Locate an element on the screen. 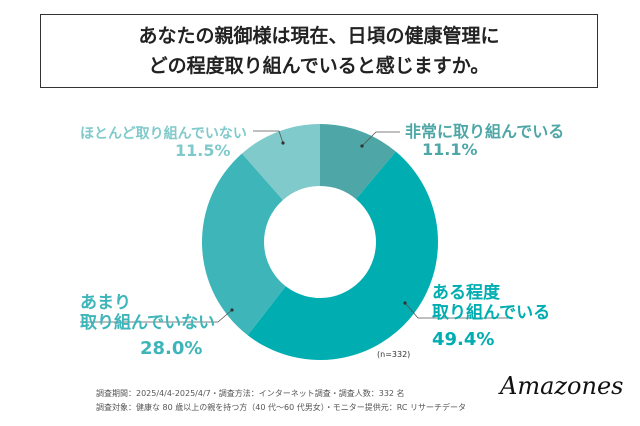 The image size is (640, 426). value-s2: 28.0% is located at coordinates (171, 348).